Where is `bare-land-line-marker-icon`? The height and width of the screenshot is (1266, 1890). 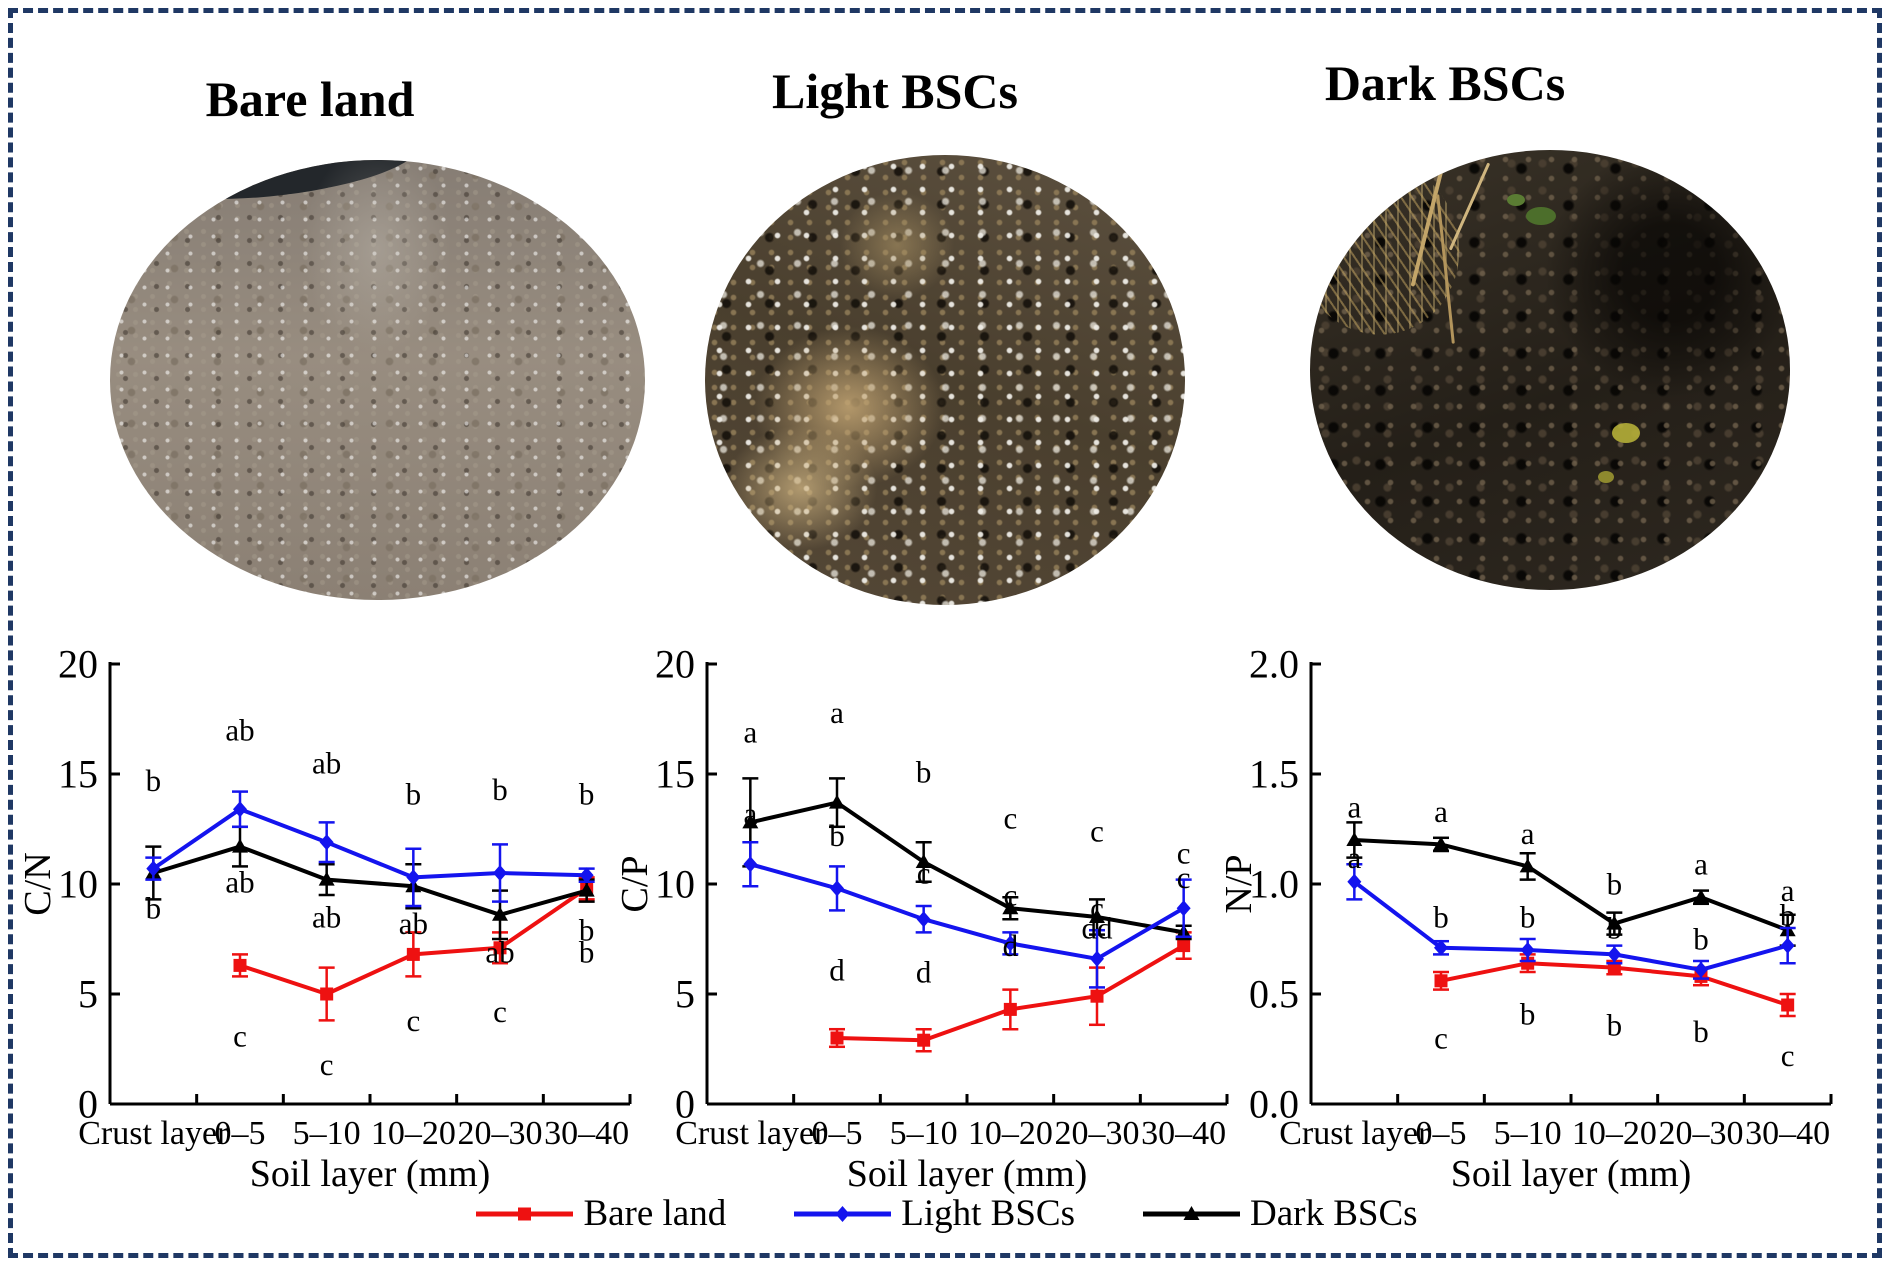
bare-land-line-marker-icon is located at coordinates (525, 1213).